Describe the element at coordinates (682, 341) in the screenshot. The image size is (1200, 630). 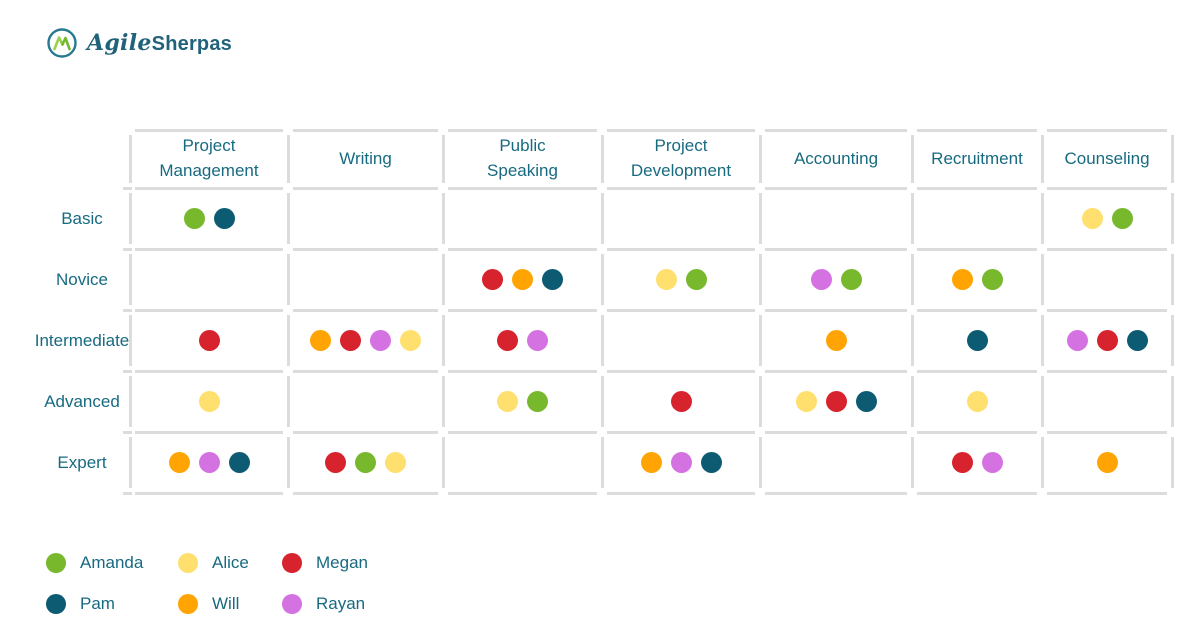
I see `matrix-cell-intermediate-project-development` at that location.